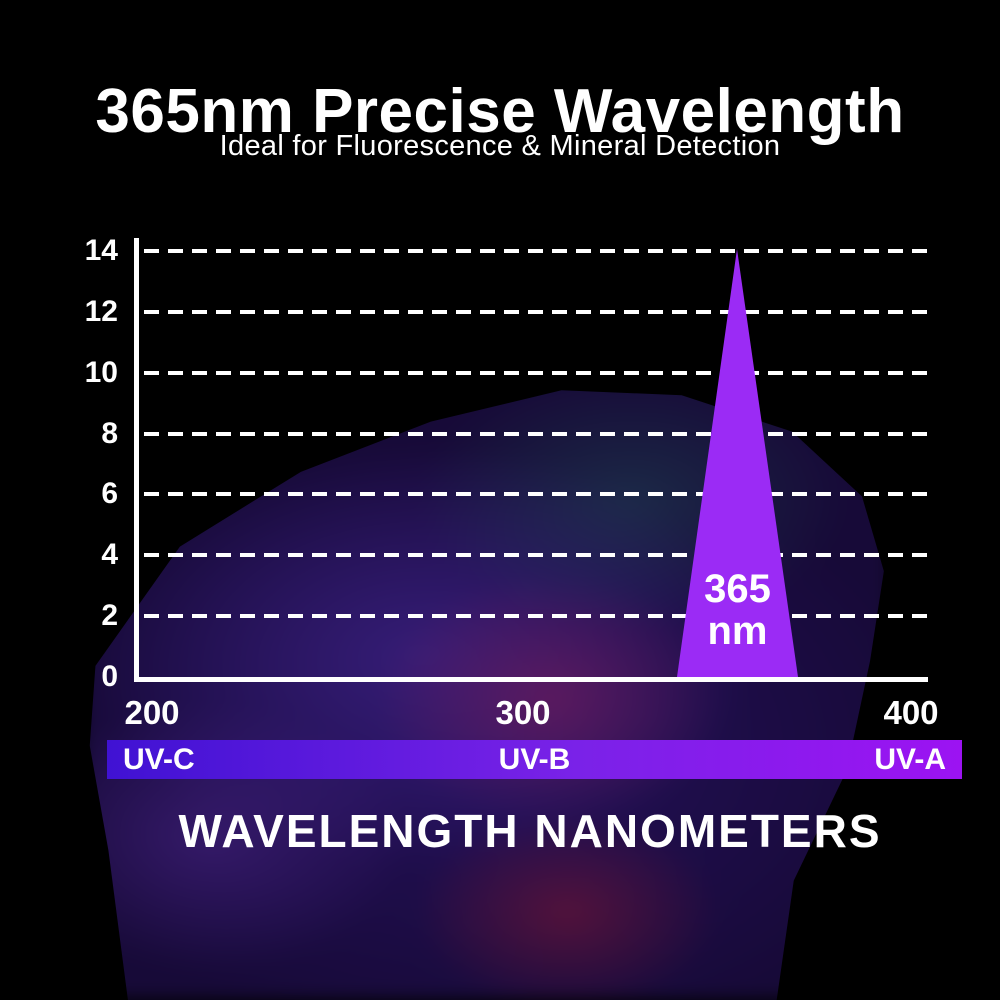 The height and width of the screenshot is (1000, 1000). I want to click on peak-label-unit: nm, so click(737, 631).